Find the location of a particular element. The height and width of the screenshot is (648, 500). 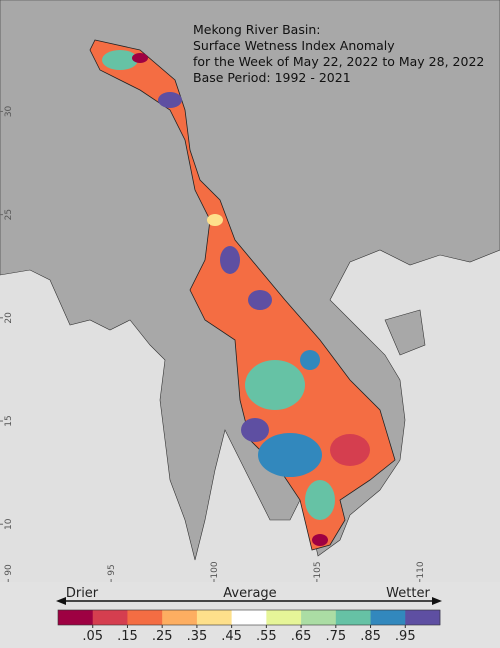

colorbar-label: .85 is located at coordinates (370, 636).